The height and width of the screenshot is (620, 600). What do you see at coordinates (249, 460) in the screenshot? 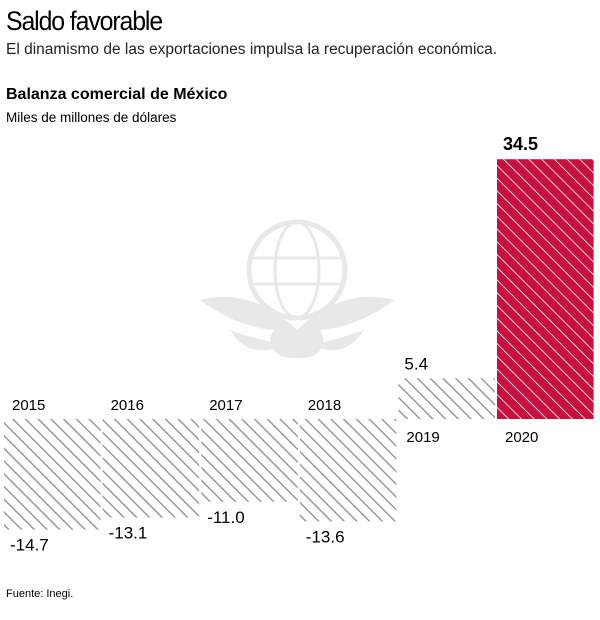
I see `bar-2017` at bounding box center [249, 460].